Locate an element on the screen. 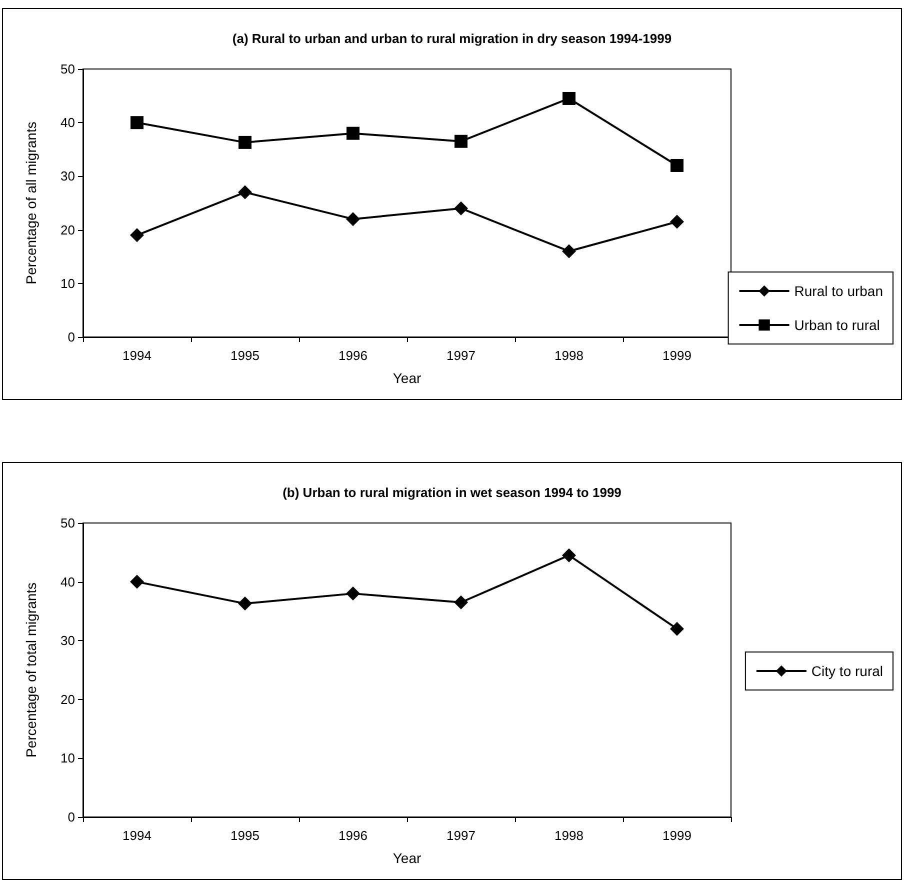  chart-title: (a) Rural to urban and urban to rural migration in dry season 1994-1999 is located at coordinates (452, 38).